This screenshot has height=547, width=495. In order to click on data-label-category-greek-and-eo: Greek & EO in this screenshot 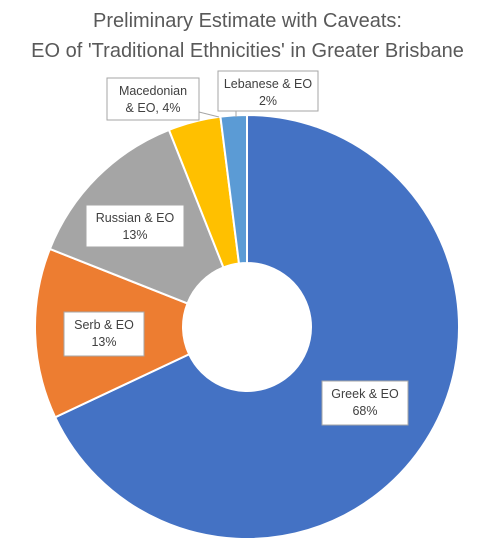, I will do `click(365, 394)`.